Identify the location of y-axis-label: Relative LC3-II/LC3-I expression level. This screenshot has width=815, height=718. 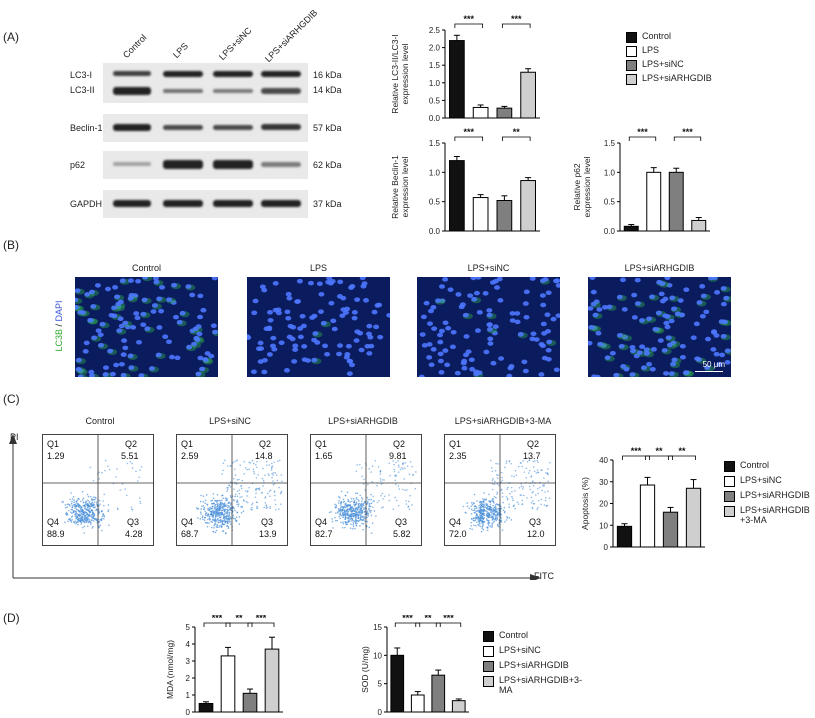
(400, 73).